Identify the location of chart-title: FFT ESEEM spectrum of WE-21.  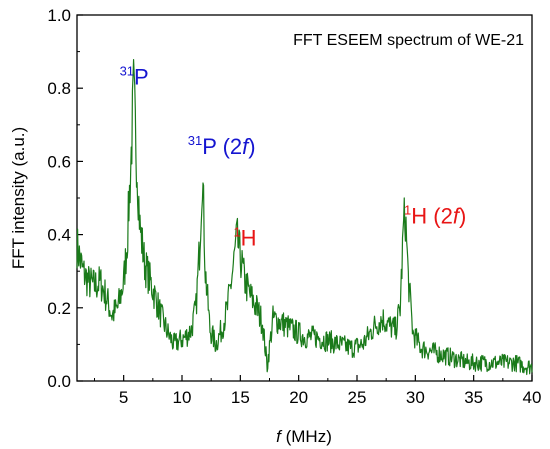
(408, 40).